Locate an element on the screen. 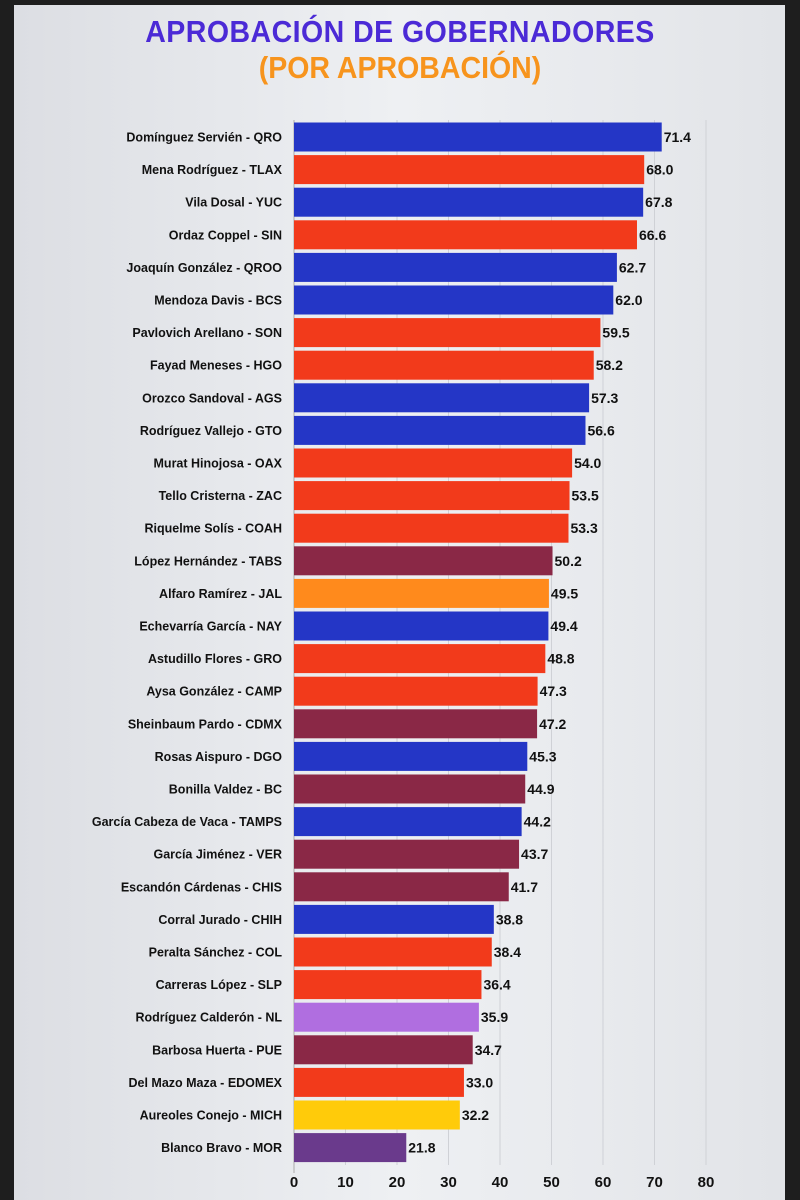  category-label: Astudillo Flores - GRO is located at coordinates (215, 659).